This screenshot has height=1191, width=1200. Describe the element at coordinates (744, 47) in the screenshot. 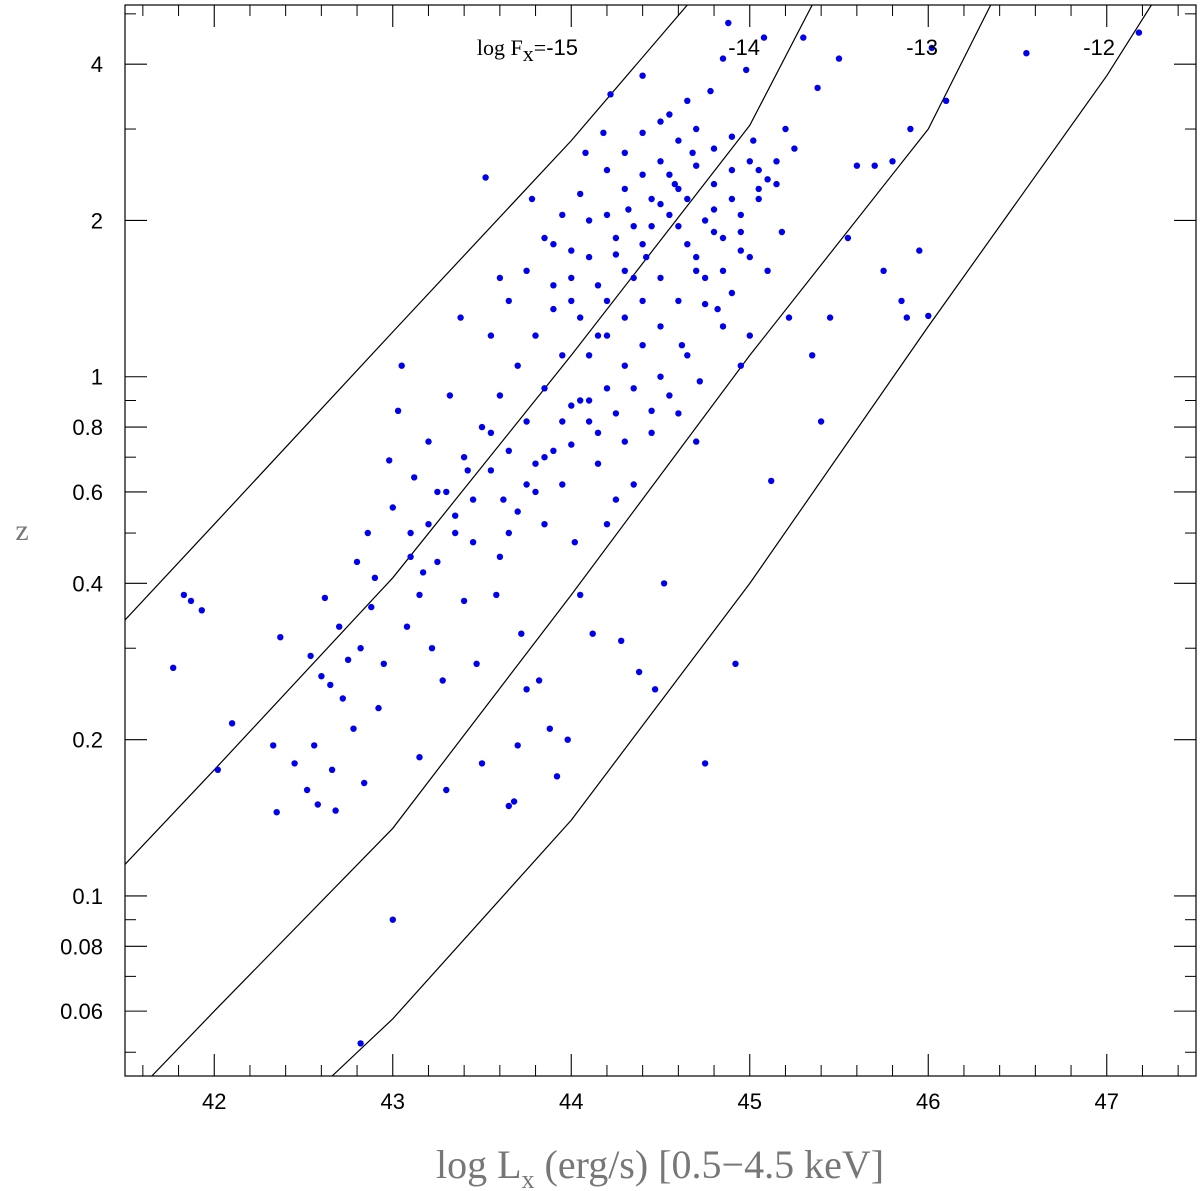

I see `flux-label: -14` at that location.